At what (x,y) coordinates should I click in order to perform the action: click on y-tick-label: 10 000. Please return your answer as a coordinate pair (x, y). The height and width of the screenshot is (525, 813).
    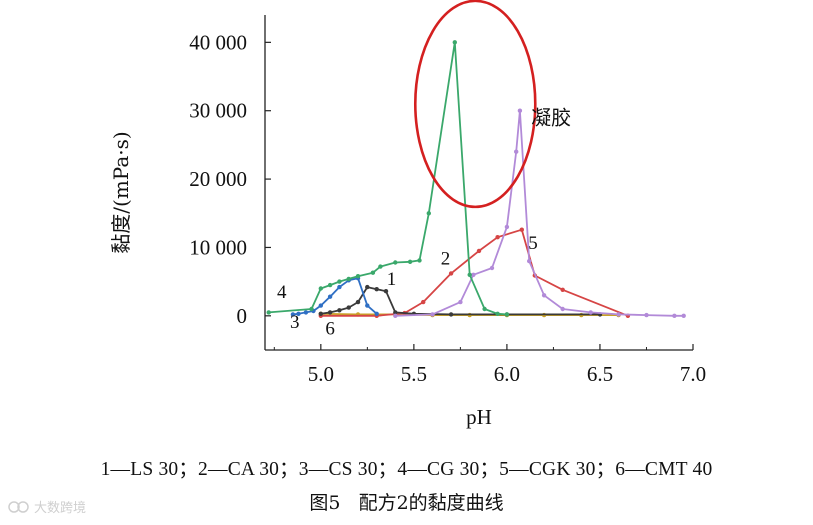
    Looking at the image, I should click on (218, 247).